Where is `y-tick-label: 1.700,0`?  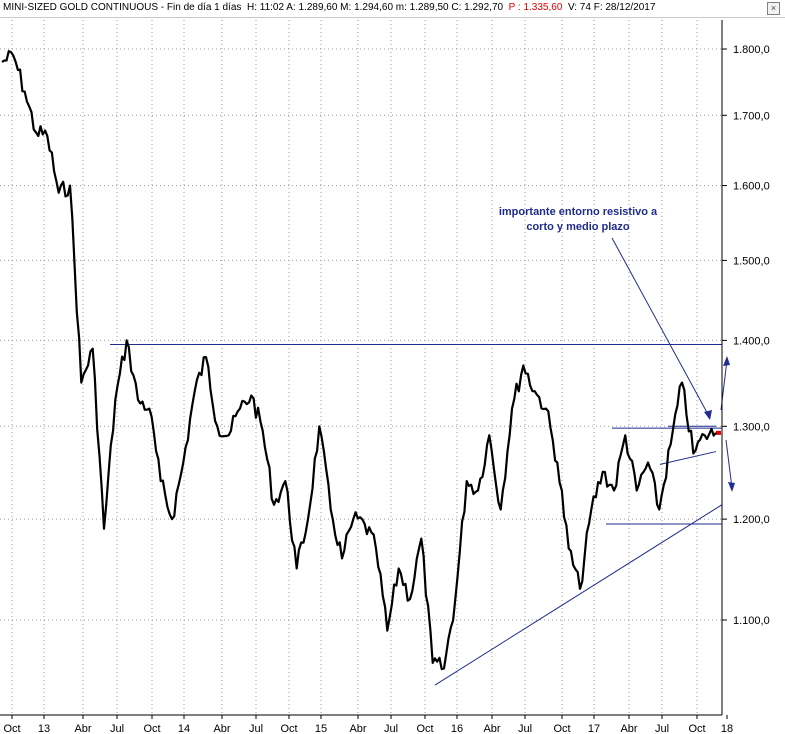 y-tick-label: 1.700,0 is located at coordinates (751, 116).